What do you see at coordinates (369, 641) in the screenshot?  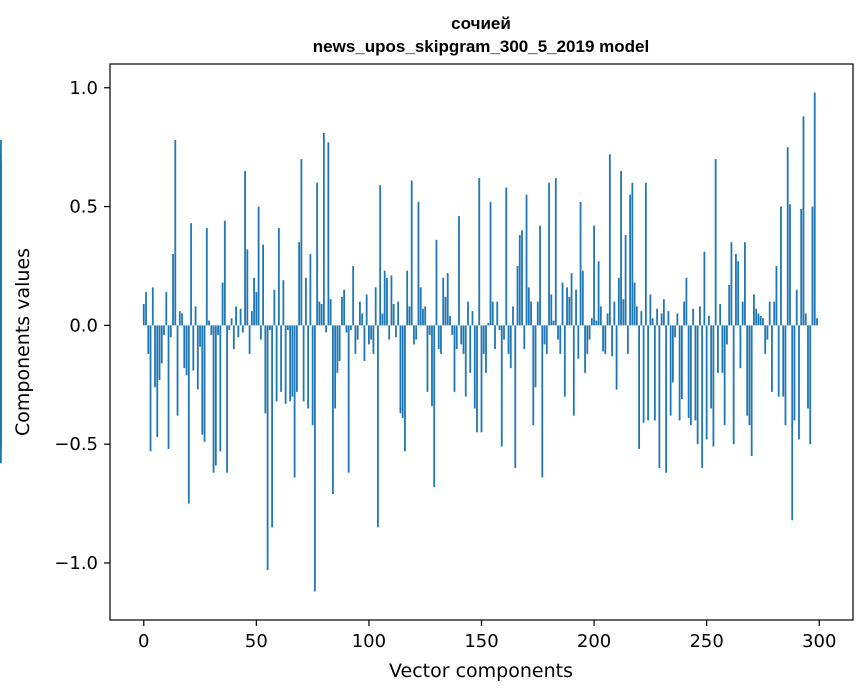 I see `x-tick-label: 100` at bounding box center [369, 641].